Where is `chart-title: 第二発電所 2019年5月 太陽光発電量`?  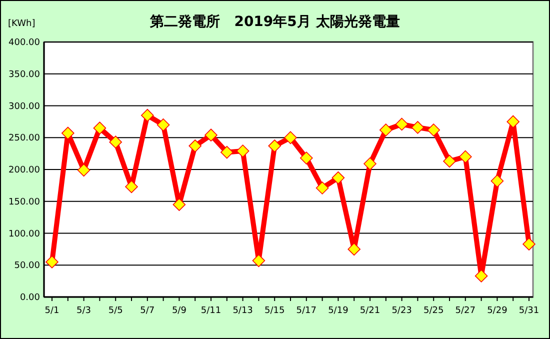
chart-title: 第二発電所 2019年5月 太陽光発電量 is located at coordinates (274, 22).